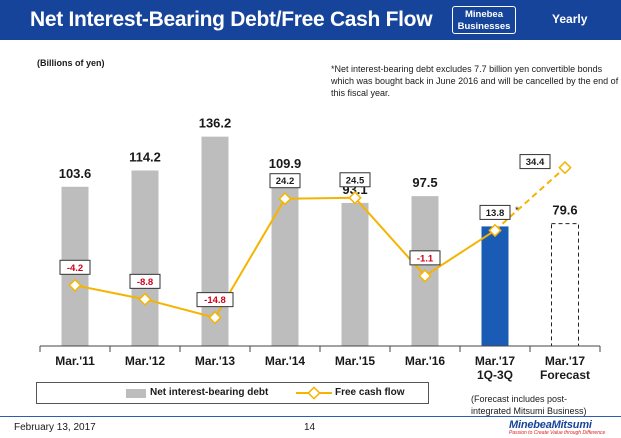 Image resolution: width=621 pixels, height=438 pixels. Describe the element at coordinates (285, 361) in the screenshot. I see `category-label: Mar.'14` at that location.